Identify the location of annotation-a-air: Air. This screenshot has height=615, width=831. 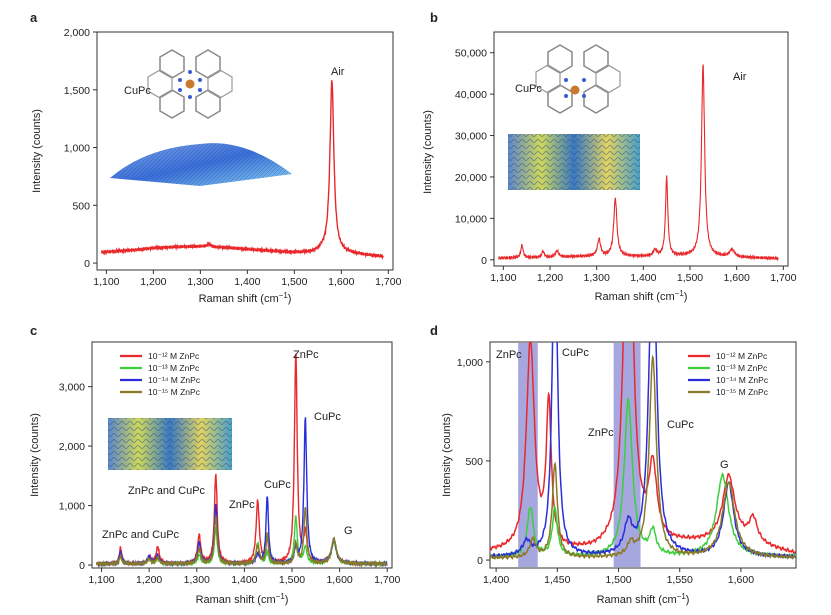
(338, 72).